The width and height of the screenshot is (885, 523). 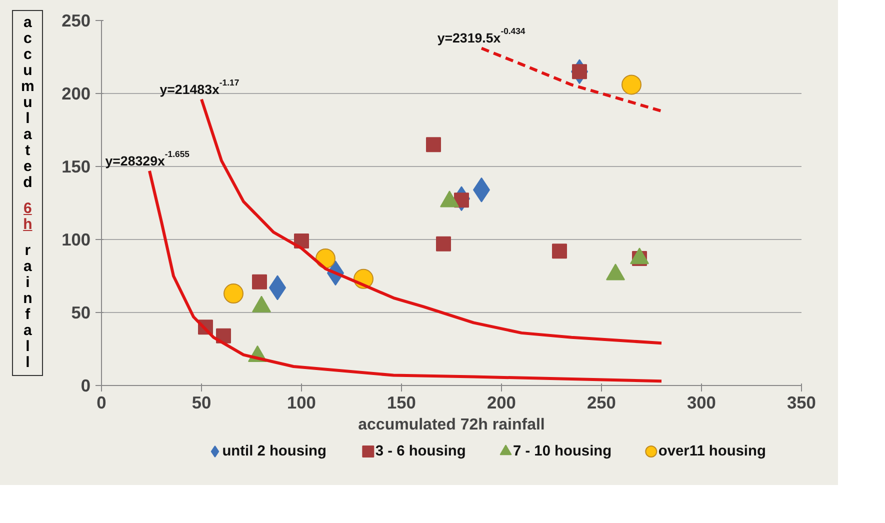 I want to click on legend-label: 3 - 6 housing, so click(x=420, y=452).